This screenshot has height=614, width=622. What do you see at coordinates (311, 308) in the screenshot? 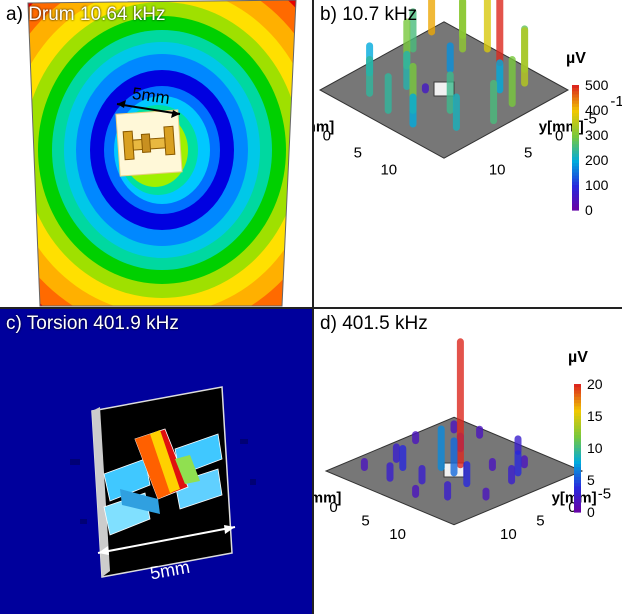
I see `horizontal-divider` at bounding box center [311, 308].